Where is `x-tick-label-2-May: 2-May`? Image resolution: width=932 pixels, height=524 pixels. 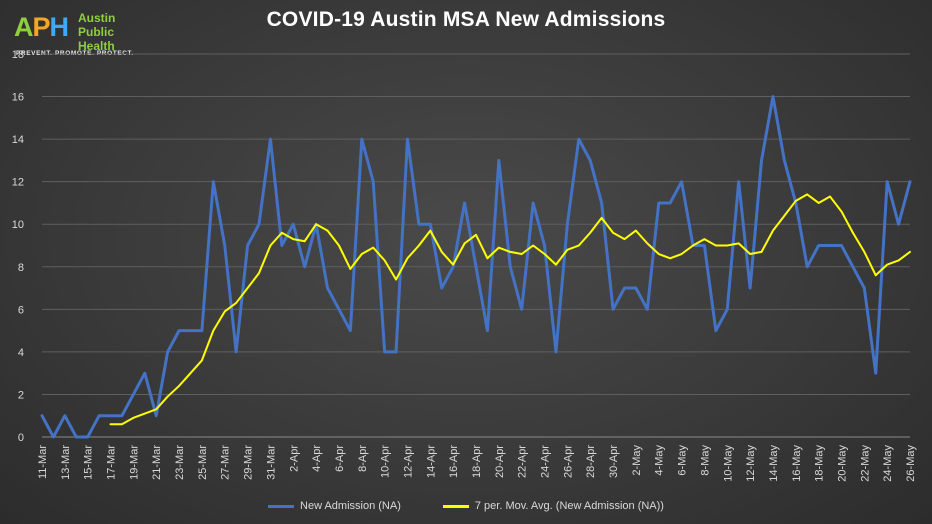
x-tick-label-2-May: 2-May is located at coordinates (637, 460).